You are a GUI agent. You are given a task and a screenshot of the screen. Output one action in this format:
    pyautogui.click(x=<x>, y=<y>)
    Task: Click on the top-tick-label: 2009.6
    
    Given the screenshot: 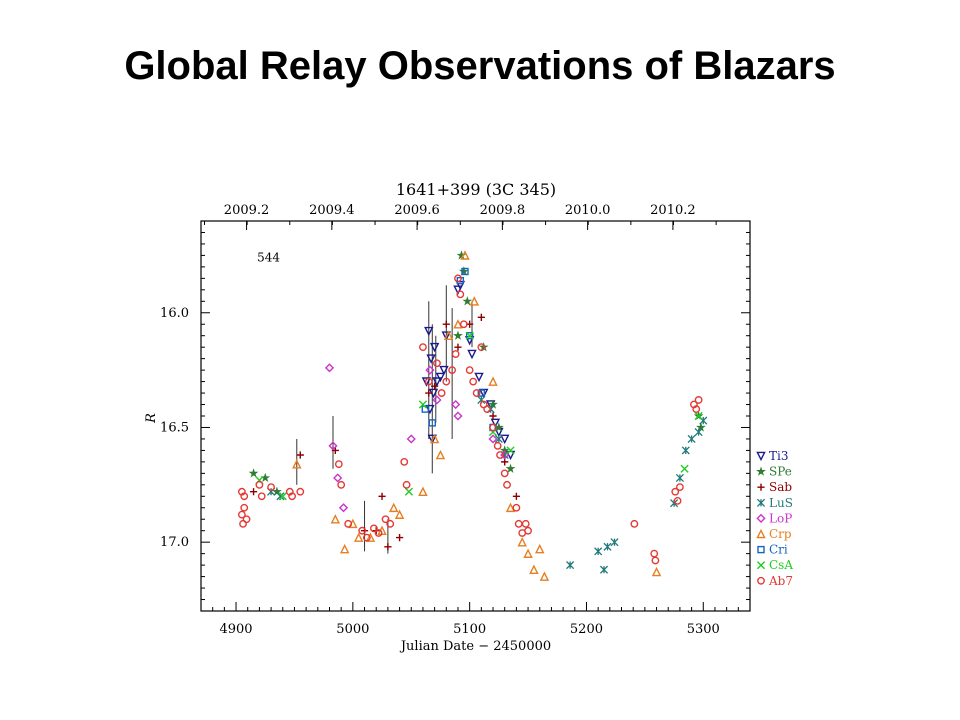 What is the action you would take?
    pyautogui.click(x=417, y=210)
    